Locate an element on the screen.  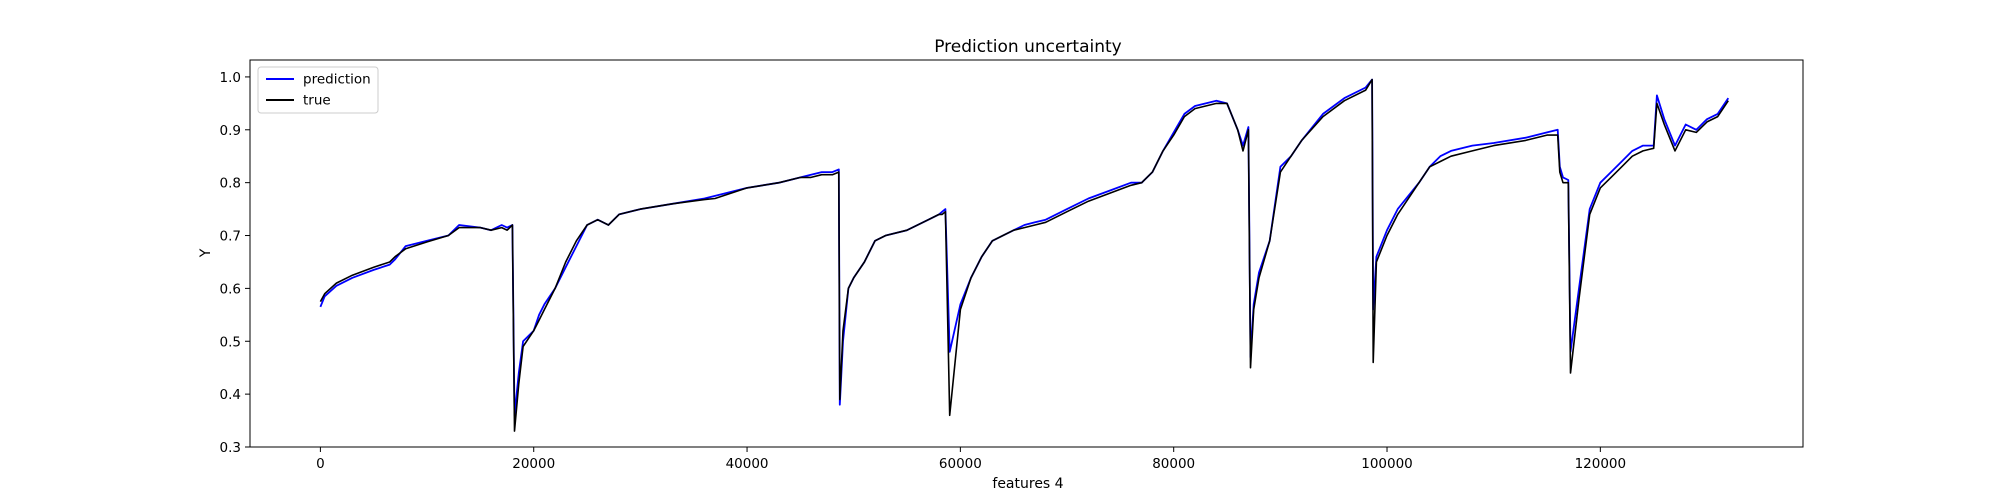
y-tick-label: 0.3 is located at coordinates (230, 448).